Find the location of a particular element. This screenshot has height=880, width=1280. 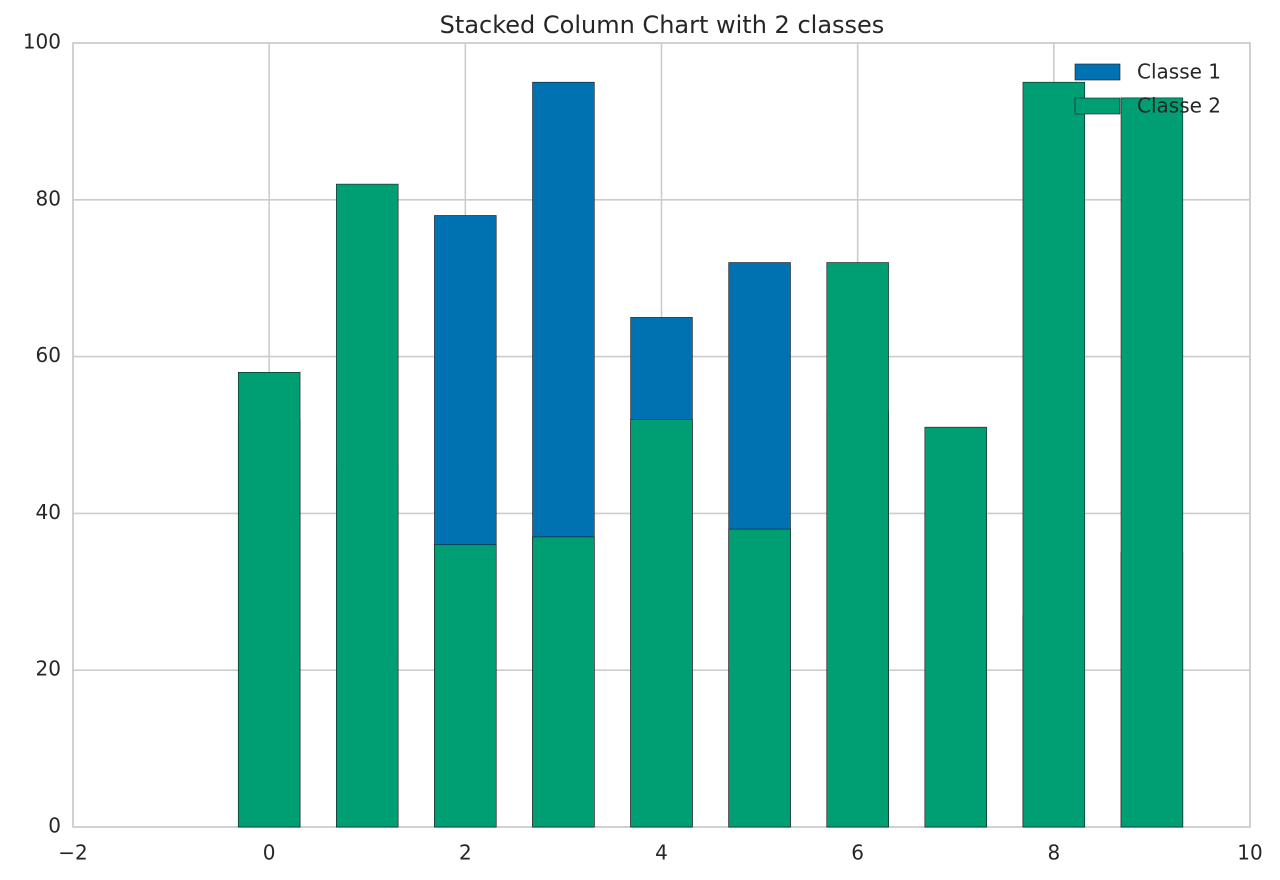

y-tick-label: 80 is located at coordinates (48, 198).